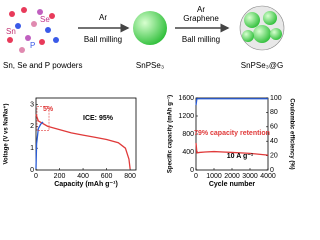 This screenshot has height=240, width=320. Describe the element at coordinates (274, 112) in the screenshot. I see `y2-tick-label: 80` at that location.